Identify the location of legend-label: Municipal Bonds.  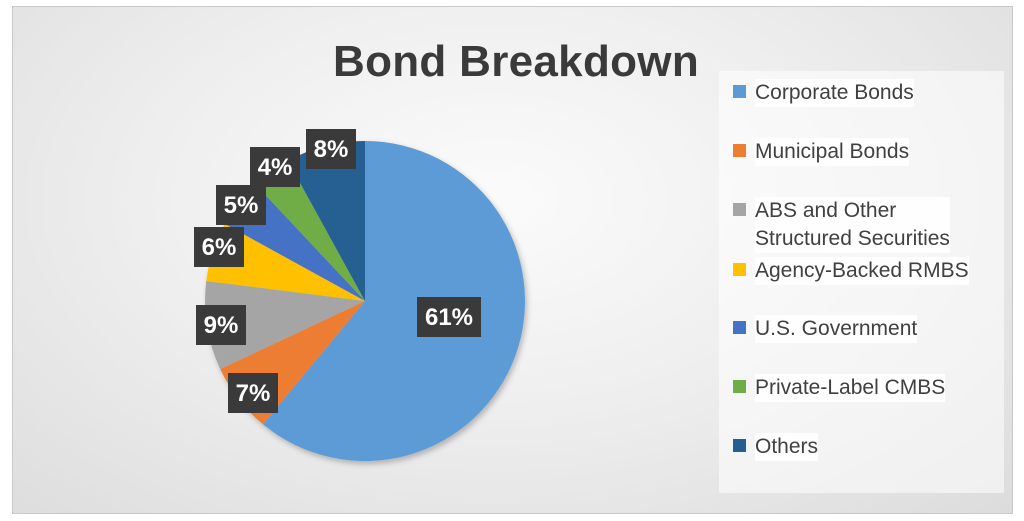
(832, 152).